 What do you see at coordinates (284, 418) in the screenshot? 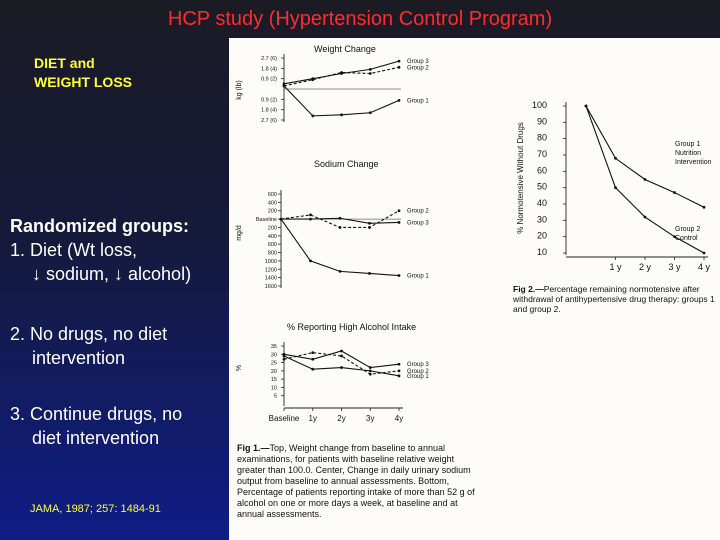
I see `x-tick-label: Baseline` at bounding box center [284, 418].